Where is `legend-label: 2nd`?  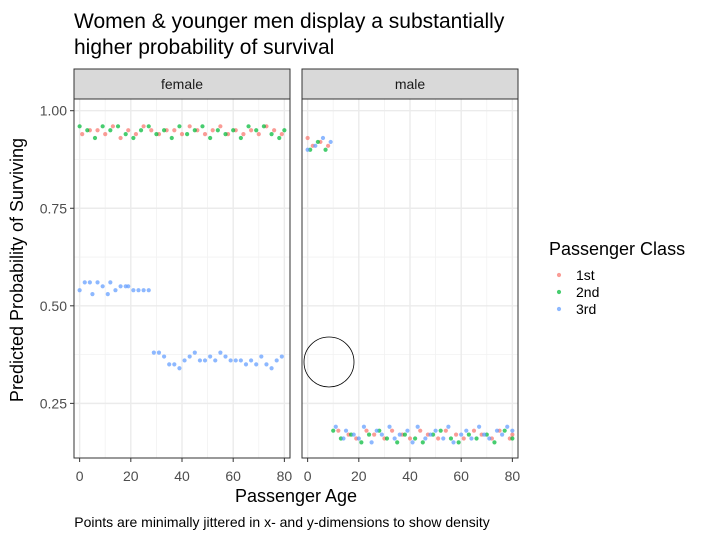 legend-label: 2nd is located at coordinates (587, 292).